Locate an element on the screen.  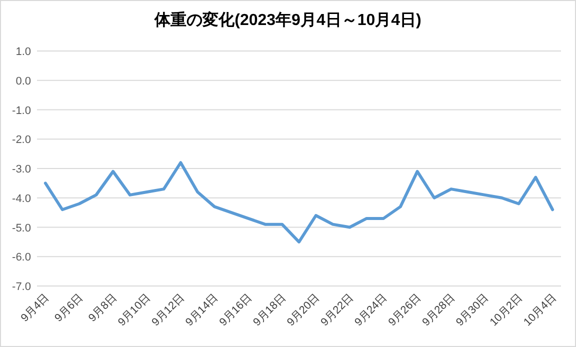
x-tick-label: 9月4日 is located at coordinates (35, 308).